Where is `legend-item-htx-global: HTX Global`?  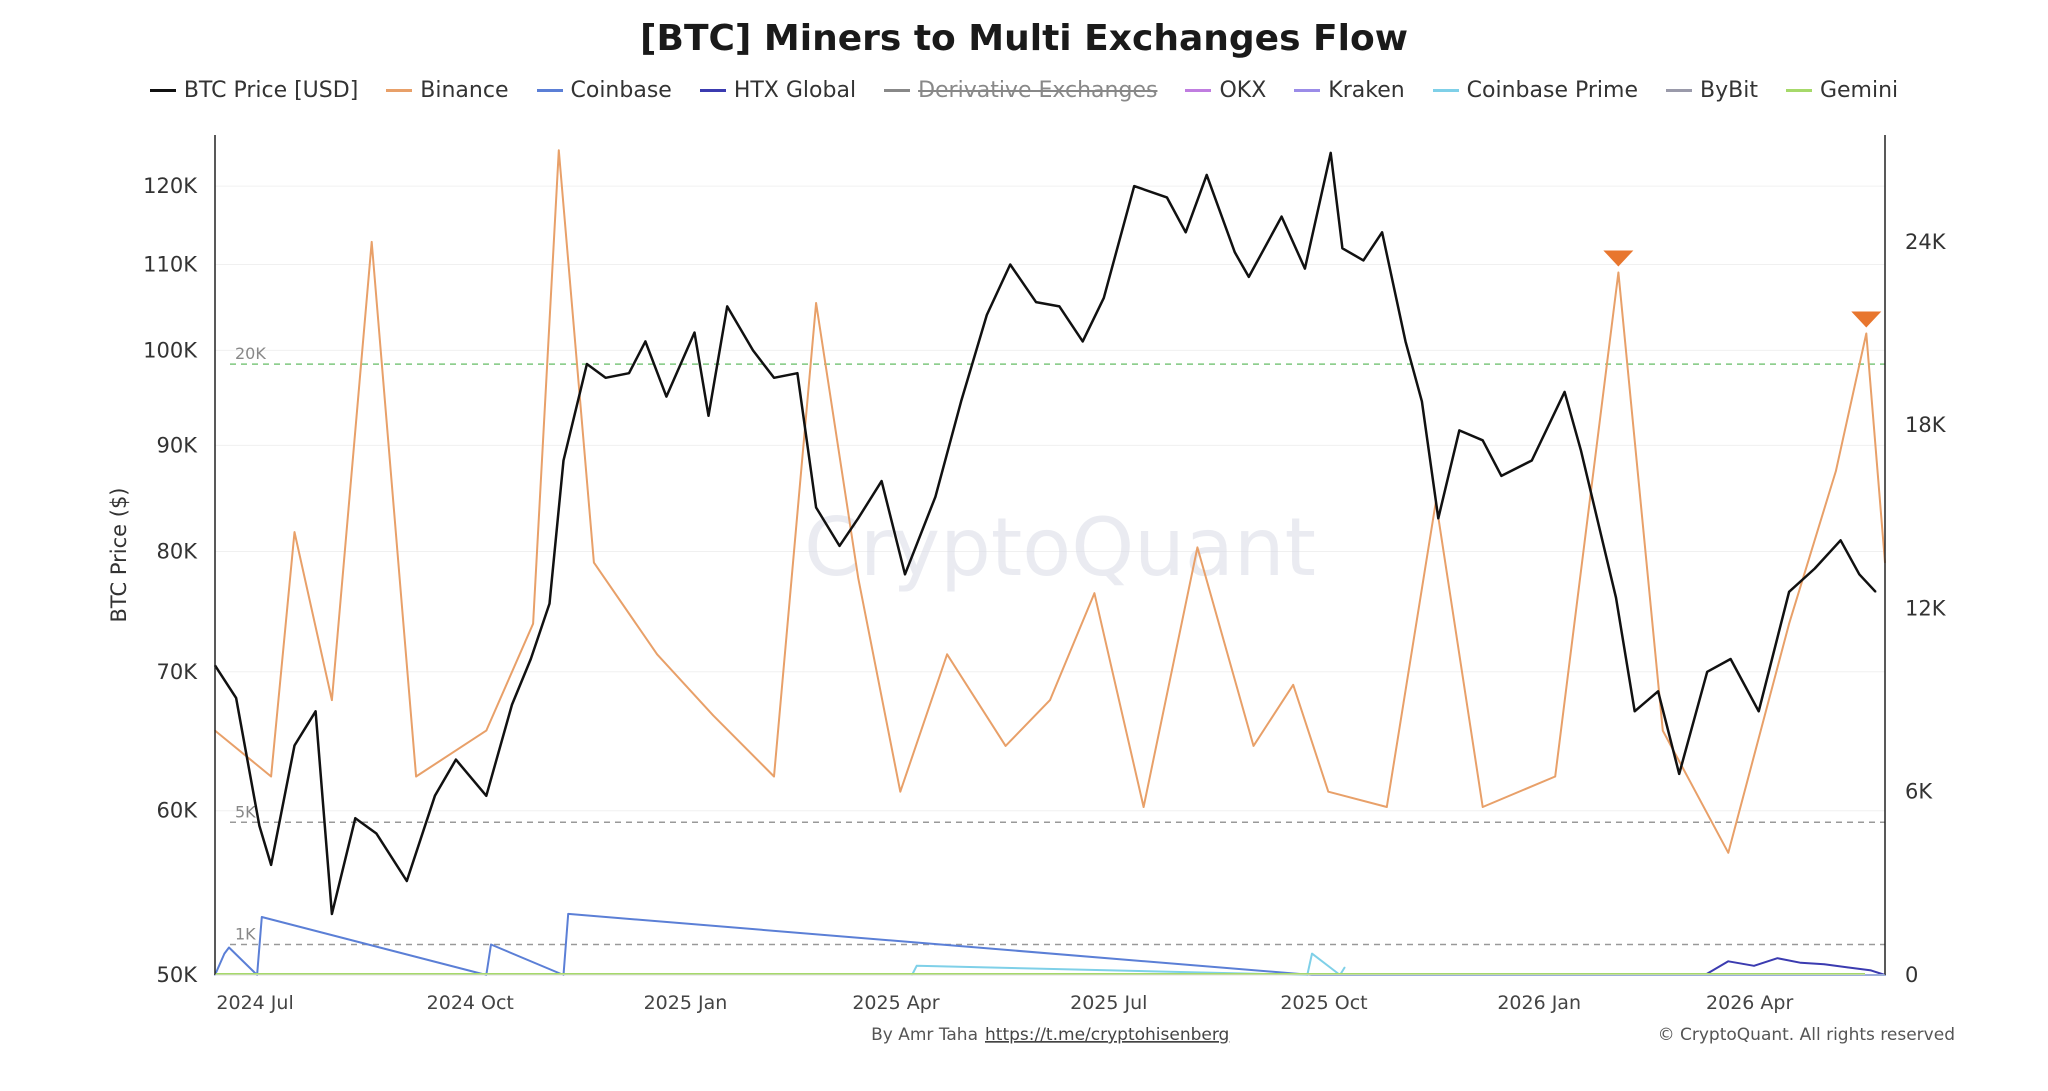 legend-item-htx-global: HTX Global is located at coordinates (777, 90).